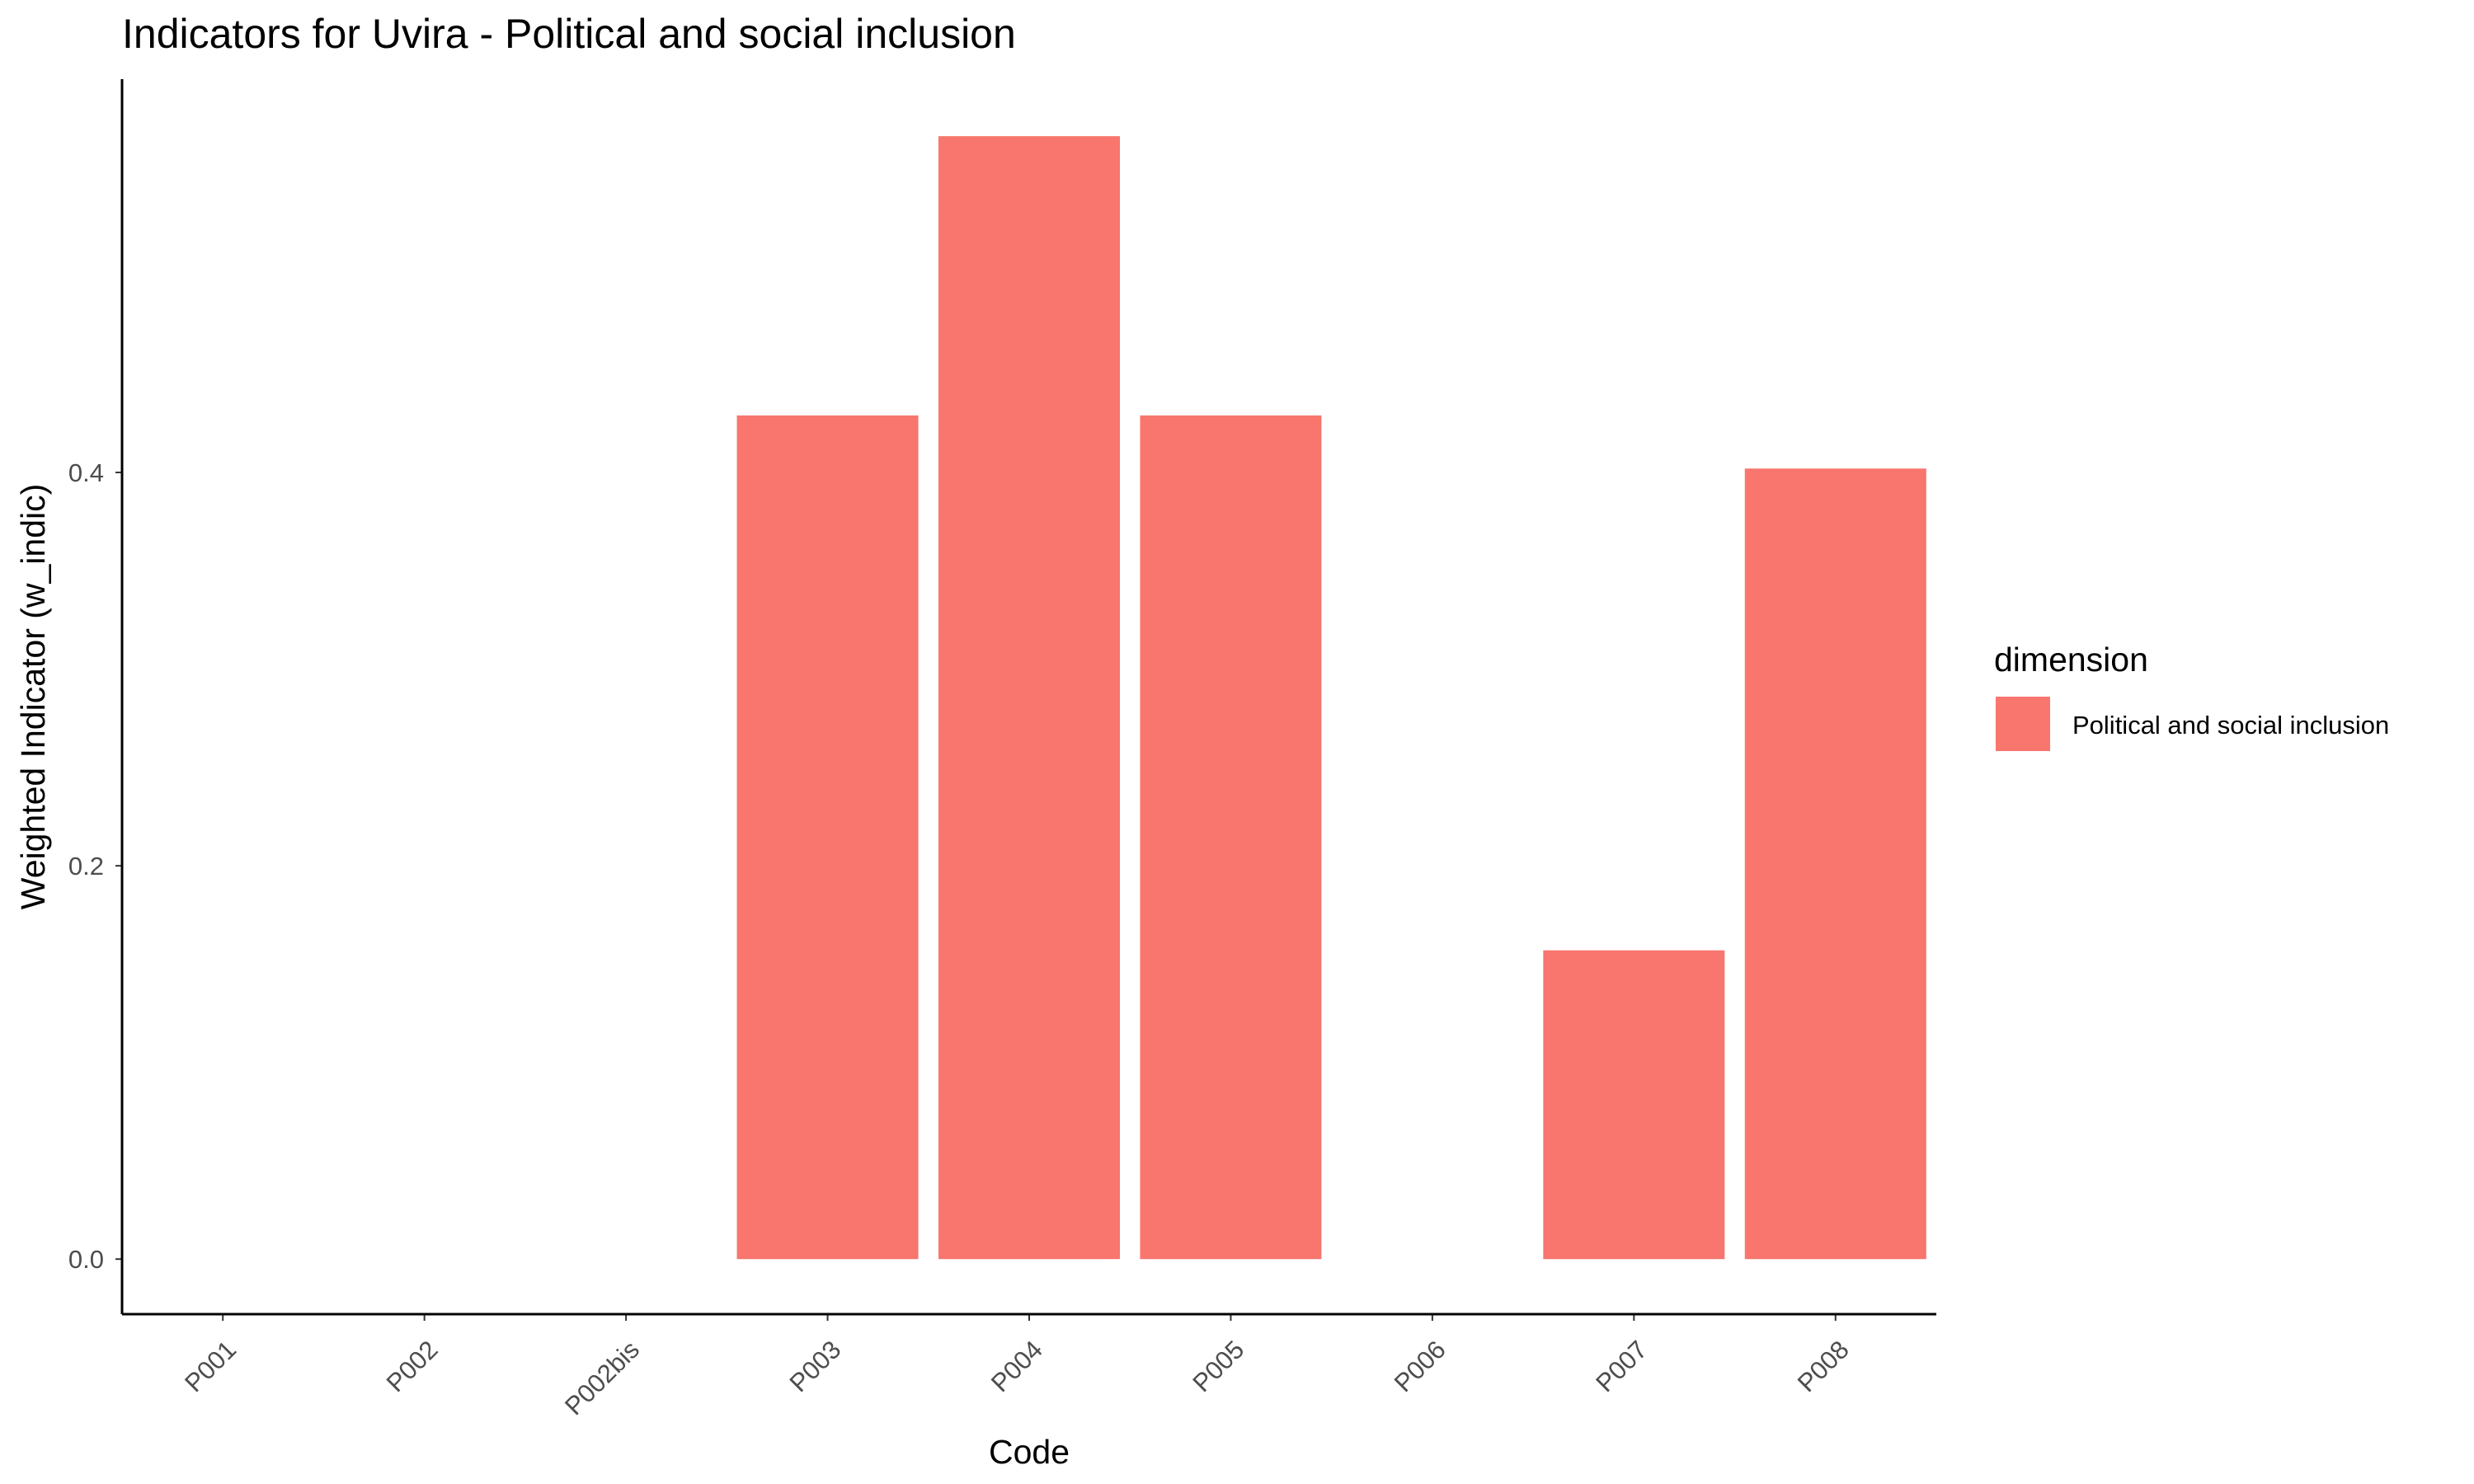  Describe the element at coordinates (1621, 1366) in the screenshot. I see `x-tick-label: P007` at that location.